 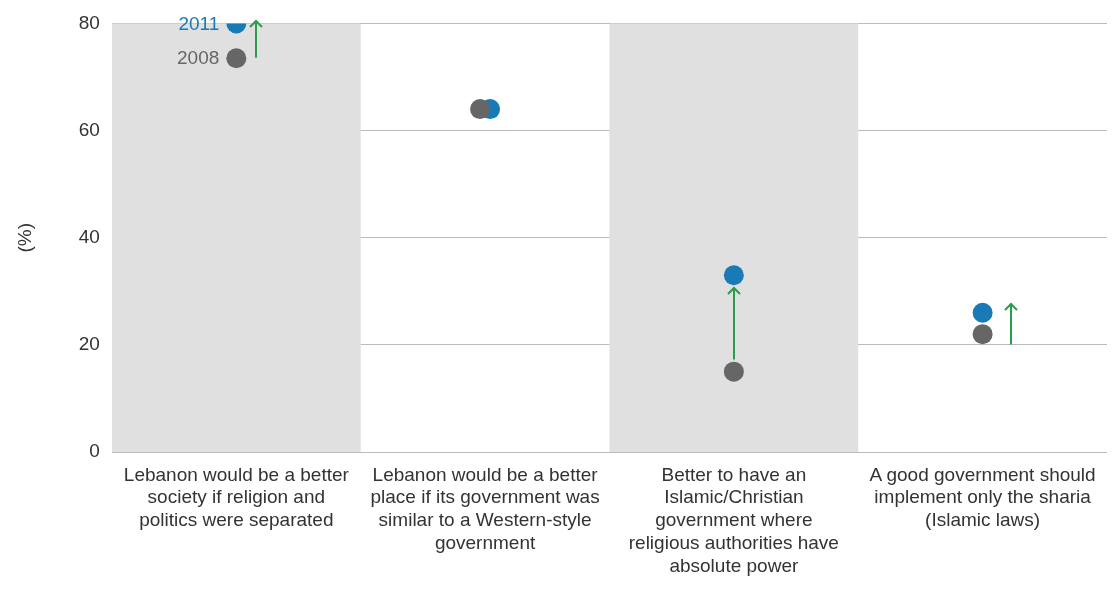 What do you see at coordinates (198, 58) in the screenshot?
I see `series-label: 2008` at bounding box center [198, 58].